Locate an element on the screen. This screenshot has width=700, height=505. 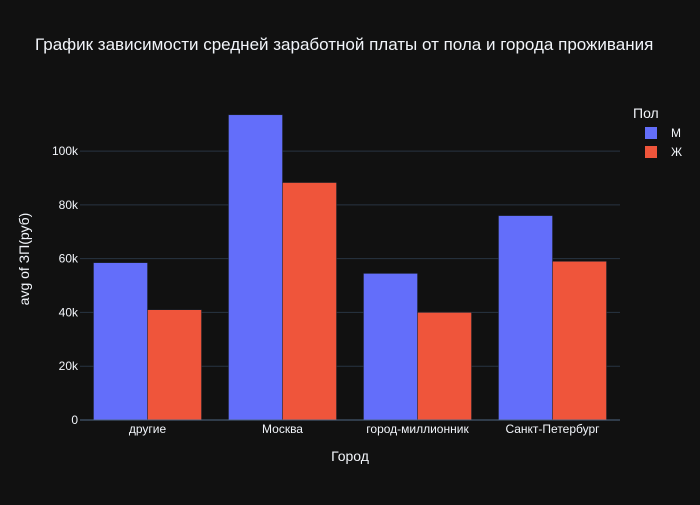
legend: Пол М Ж is located at coordinates (657, 132).